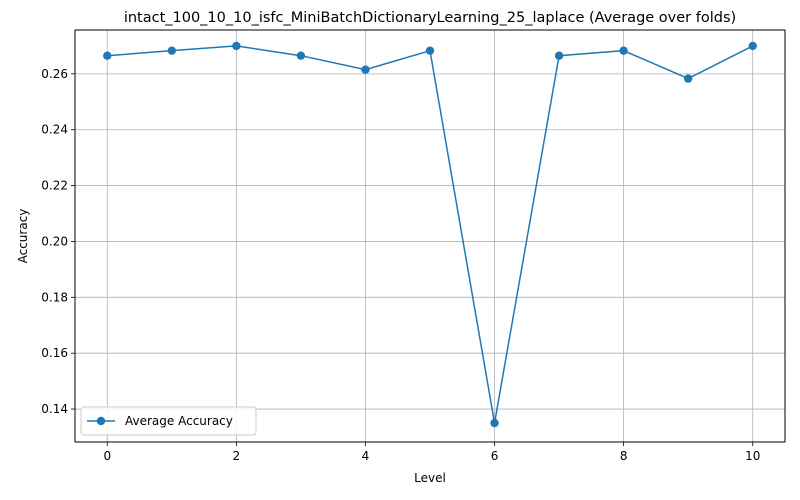 This screenshot has height=500, width=800. Describe the element at coordinates (54, 297) in the screenshot. I see `y-tick-label: 0.18` at that location.